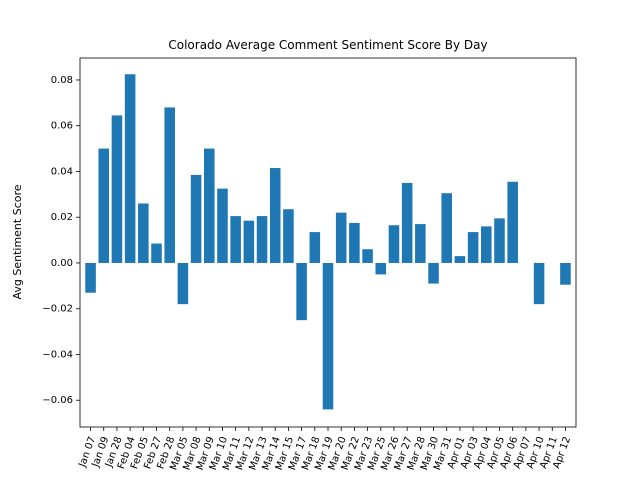 Image resolution: width=640 pixels, height=480 pixels. I want to click on y-tick-label: 0.06, so click(62, 126).